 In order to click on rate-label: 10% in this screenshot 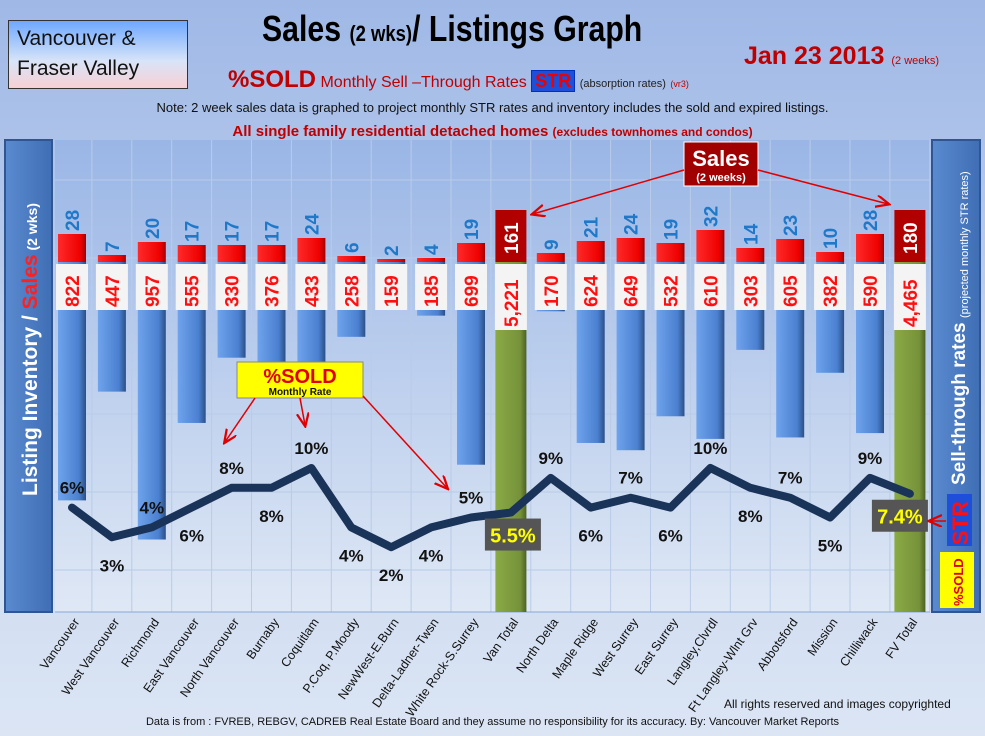, I will do `click(710, 448)`.